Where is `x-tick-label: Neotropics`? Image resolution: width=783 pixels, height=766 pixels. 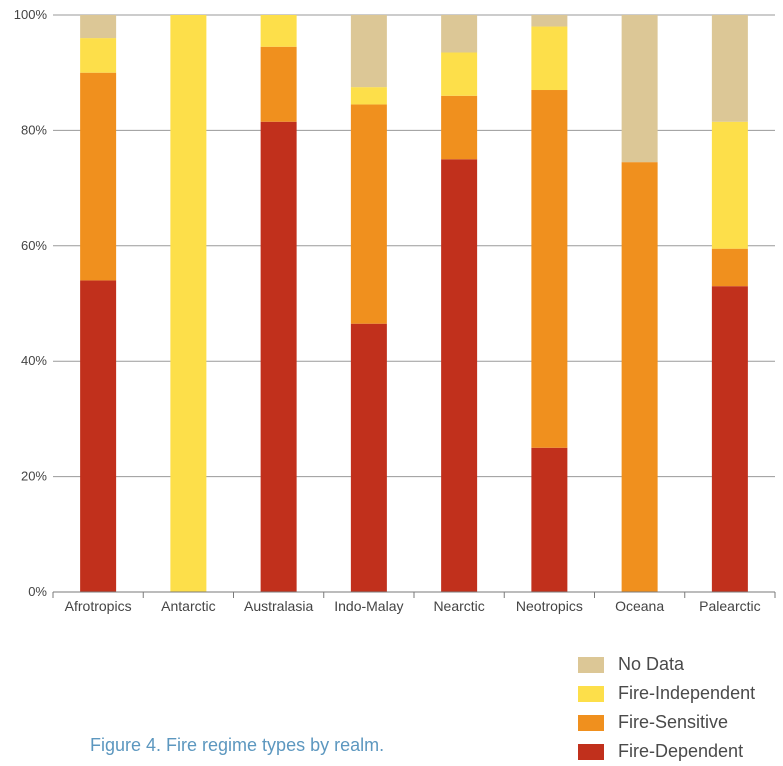 x-tick-label: Neotropics is located at coordinates (549, 606).